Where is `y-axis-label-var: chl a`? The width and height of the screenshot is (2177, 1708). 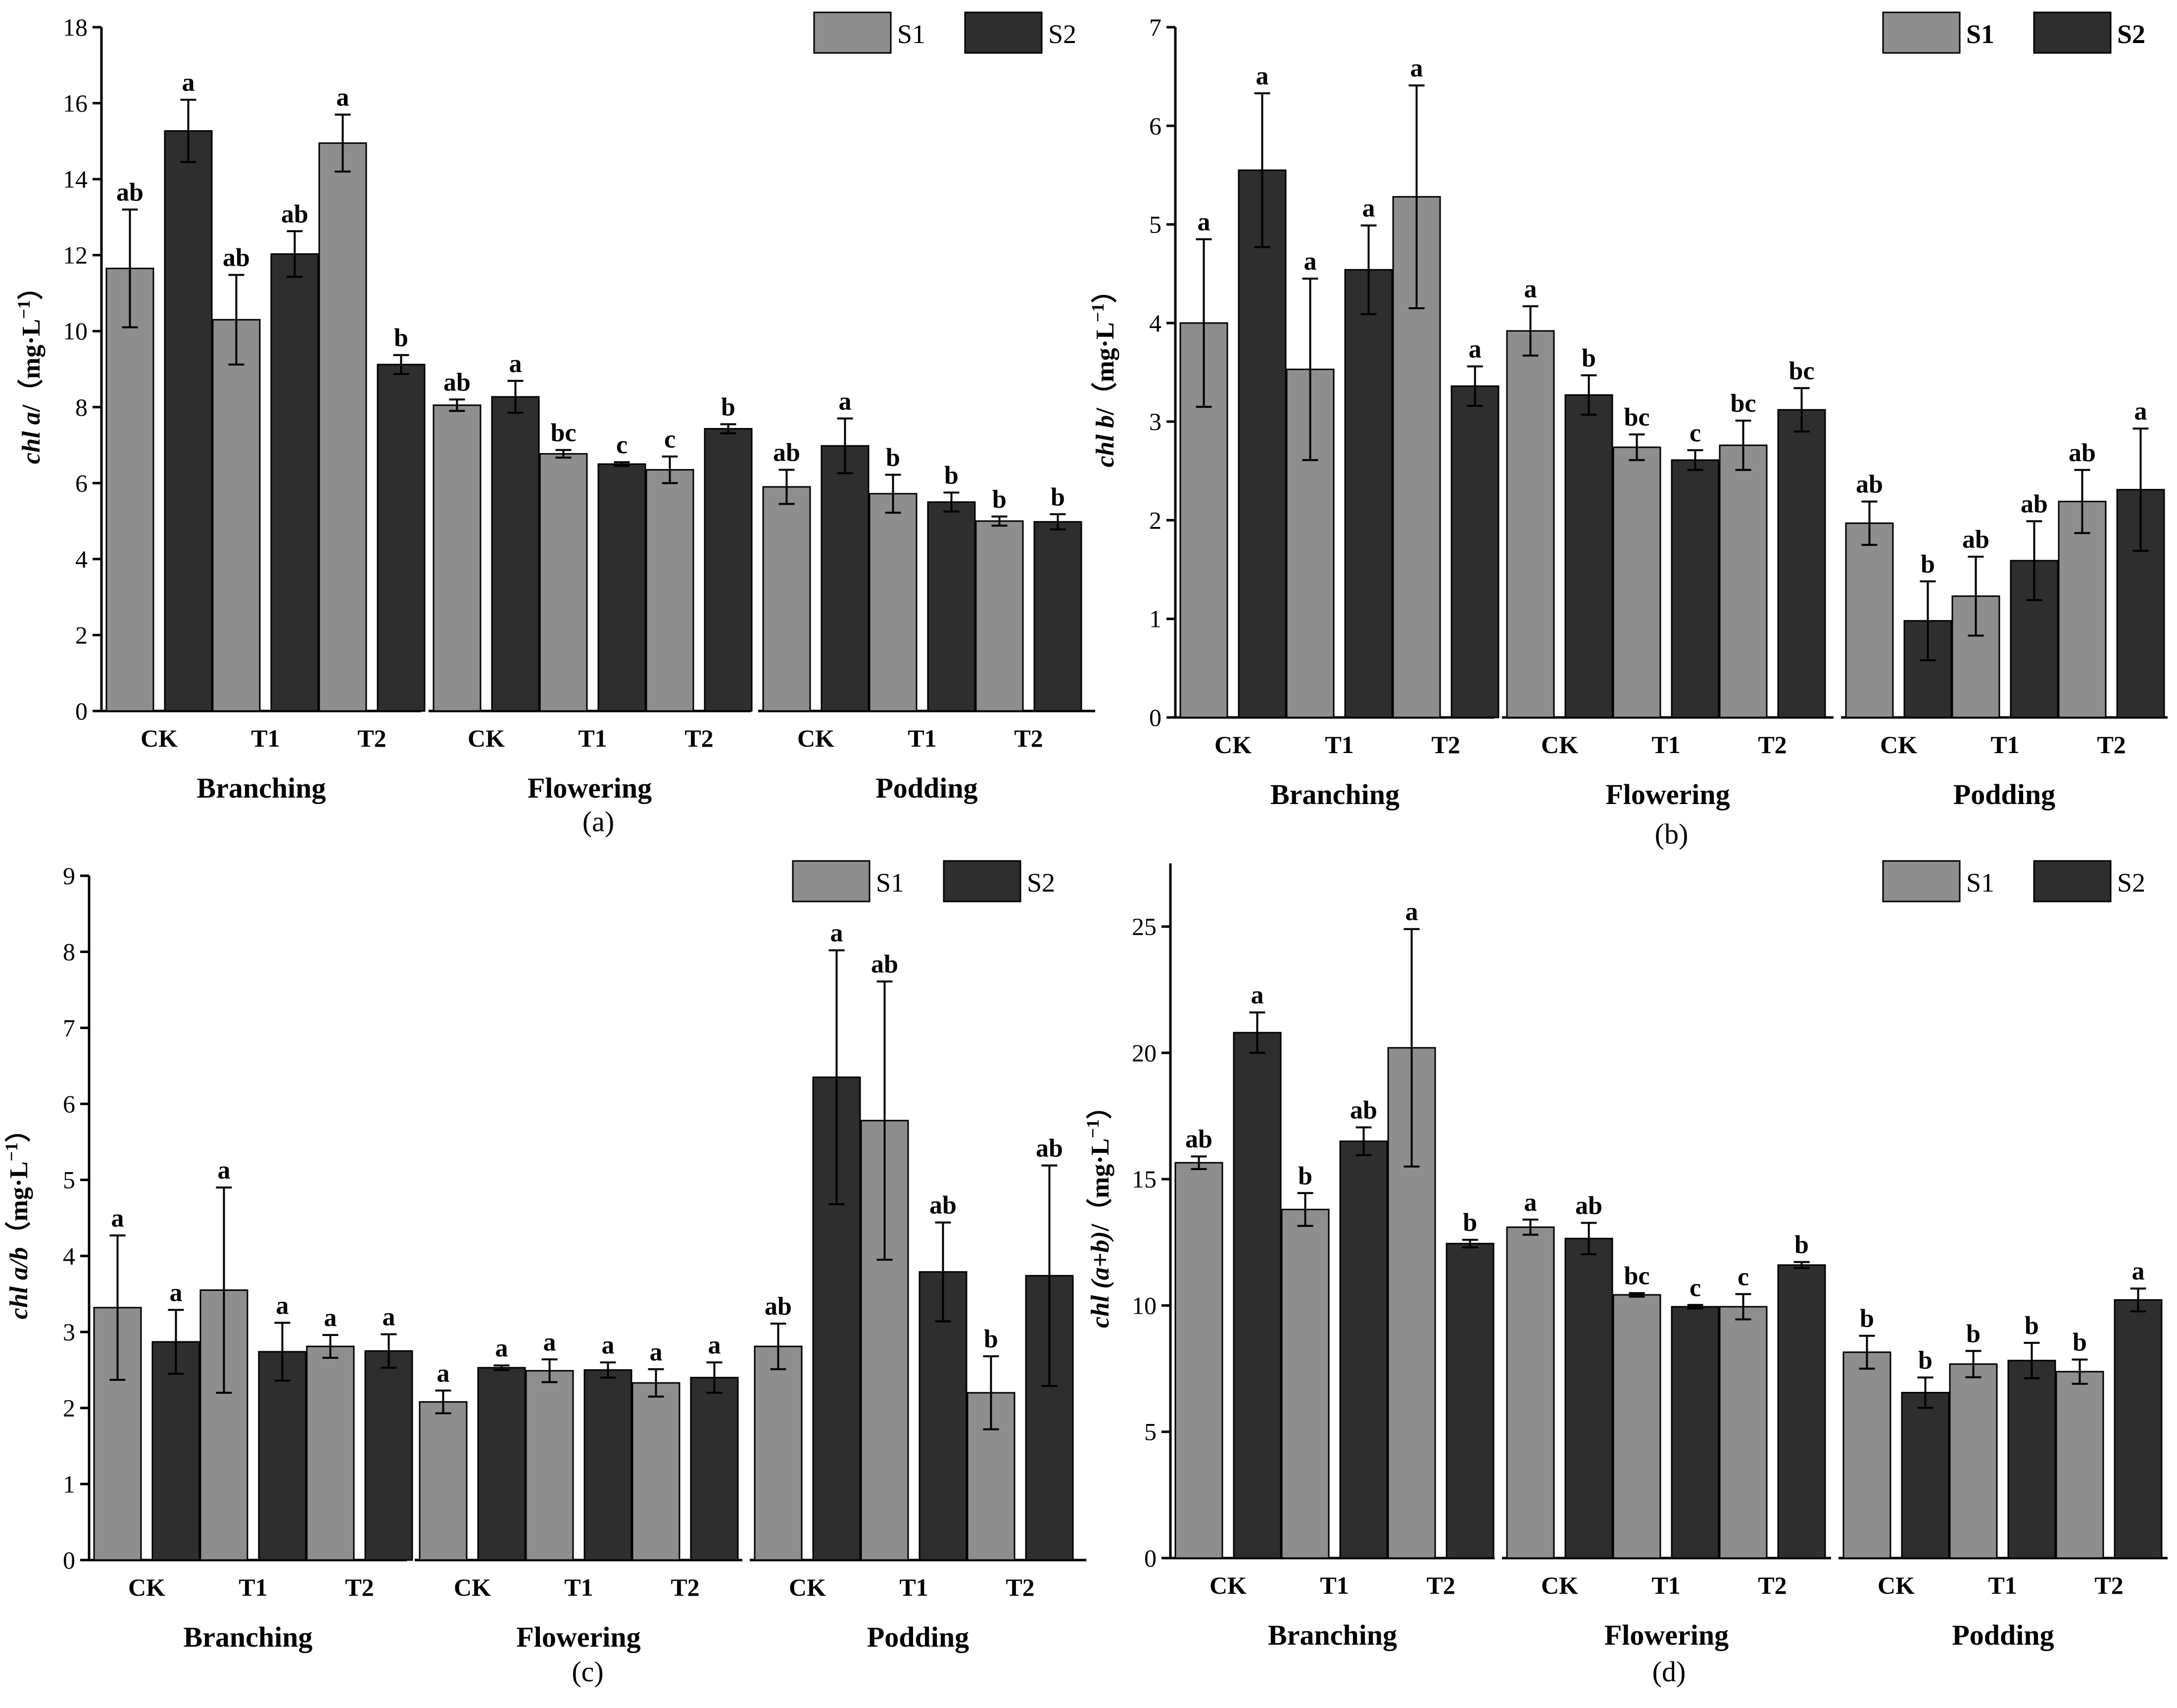 y-axis-label-var: chl a is located at coordinates (31, 438).